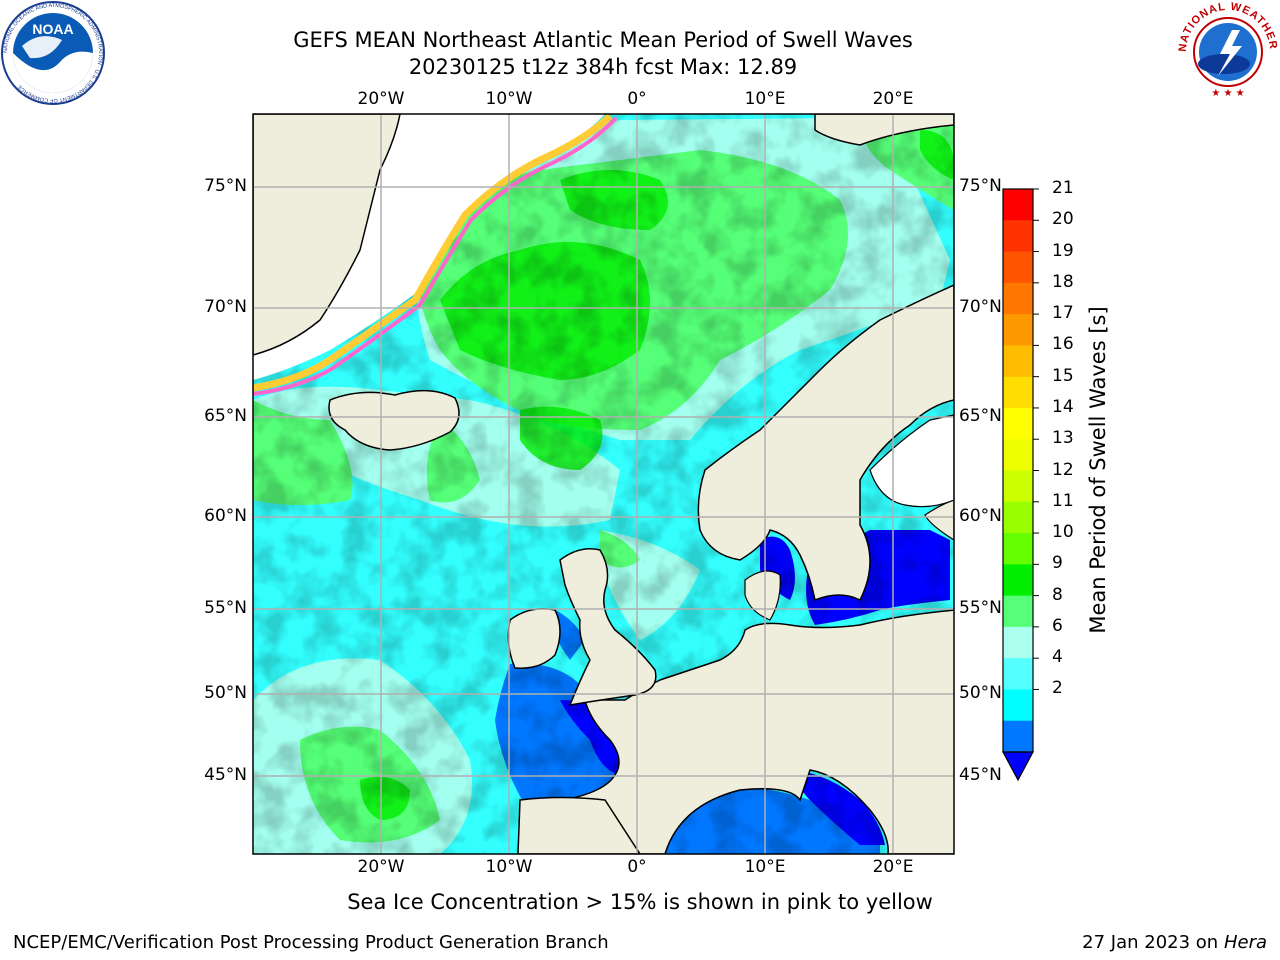 The image size is (1280, 960). I want to click on colorbar-tick-label: 6, so click(1057, 625).